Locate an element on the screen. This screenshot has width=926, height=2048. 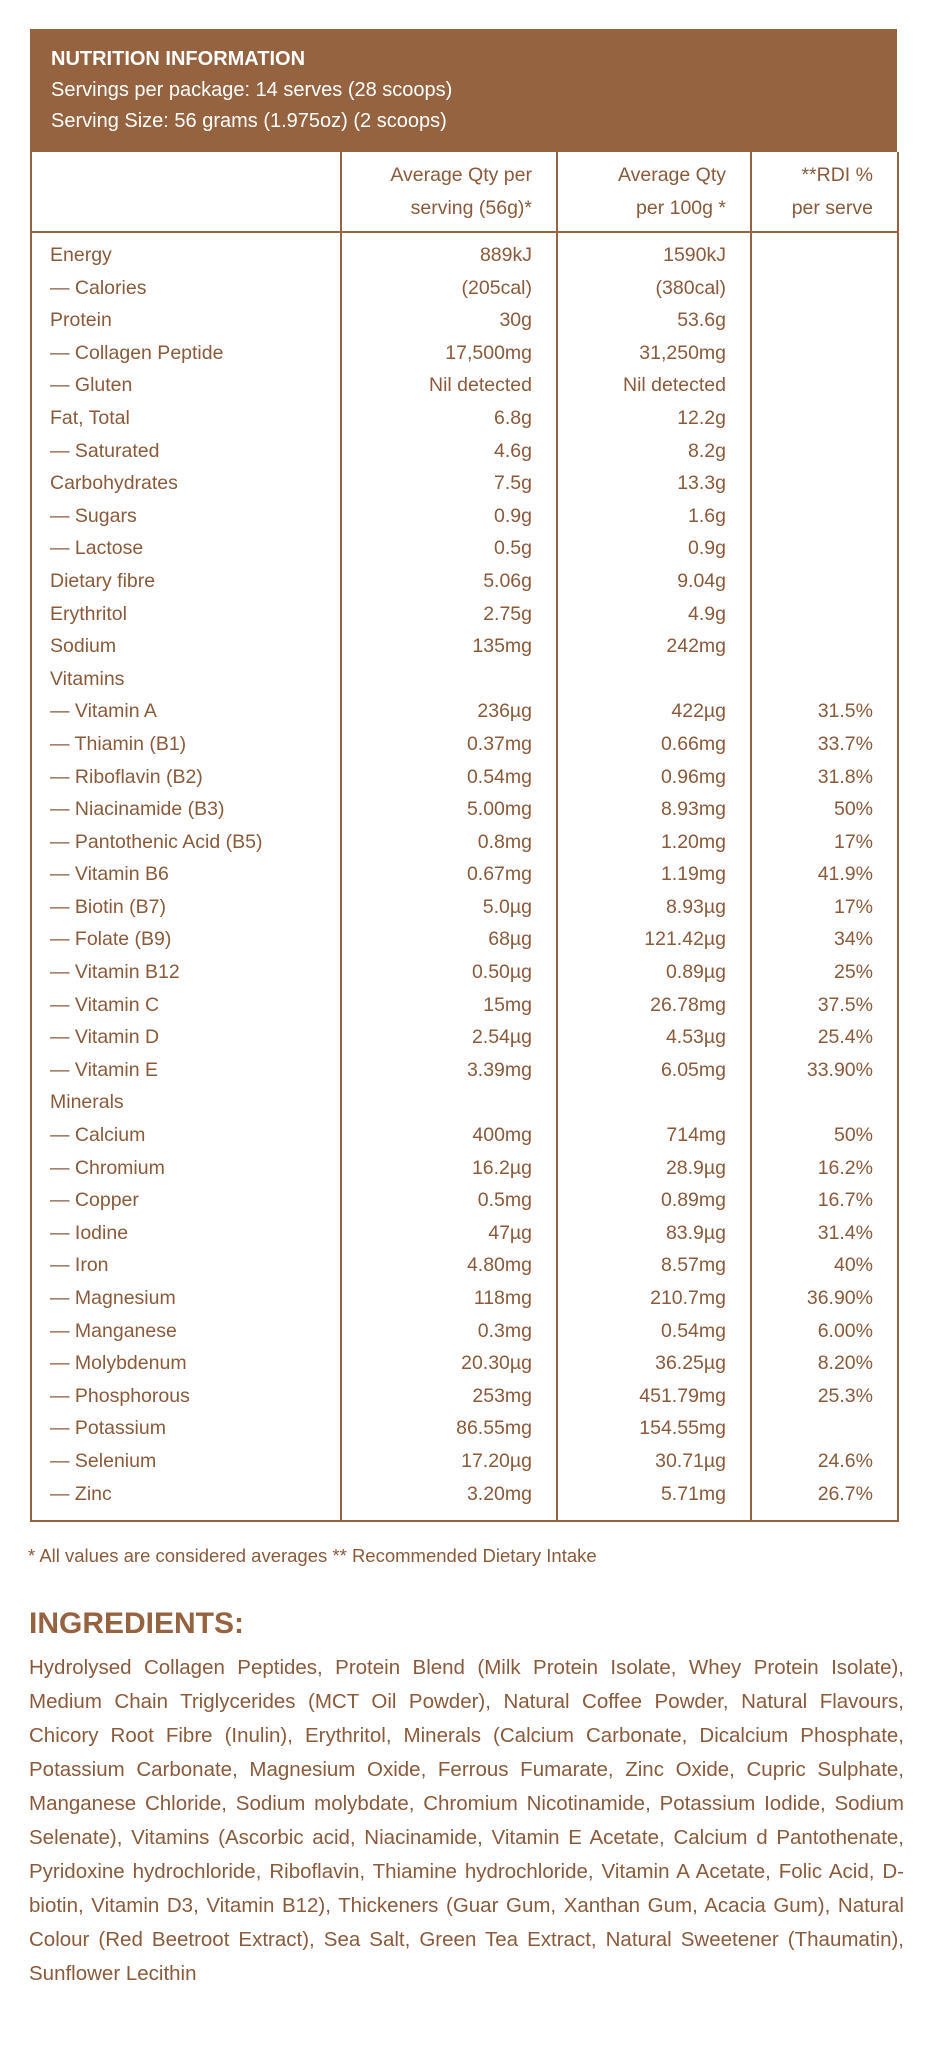
ingredients-title: INGREDIENTS: is located at coordinates (137, 1623).